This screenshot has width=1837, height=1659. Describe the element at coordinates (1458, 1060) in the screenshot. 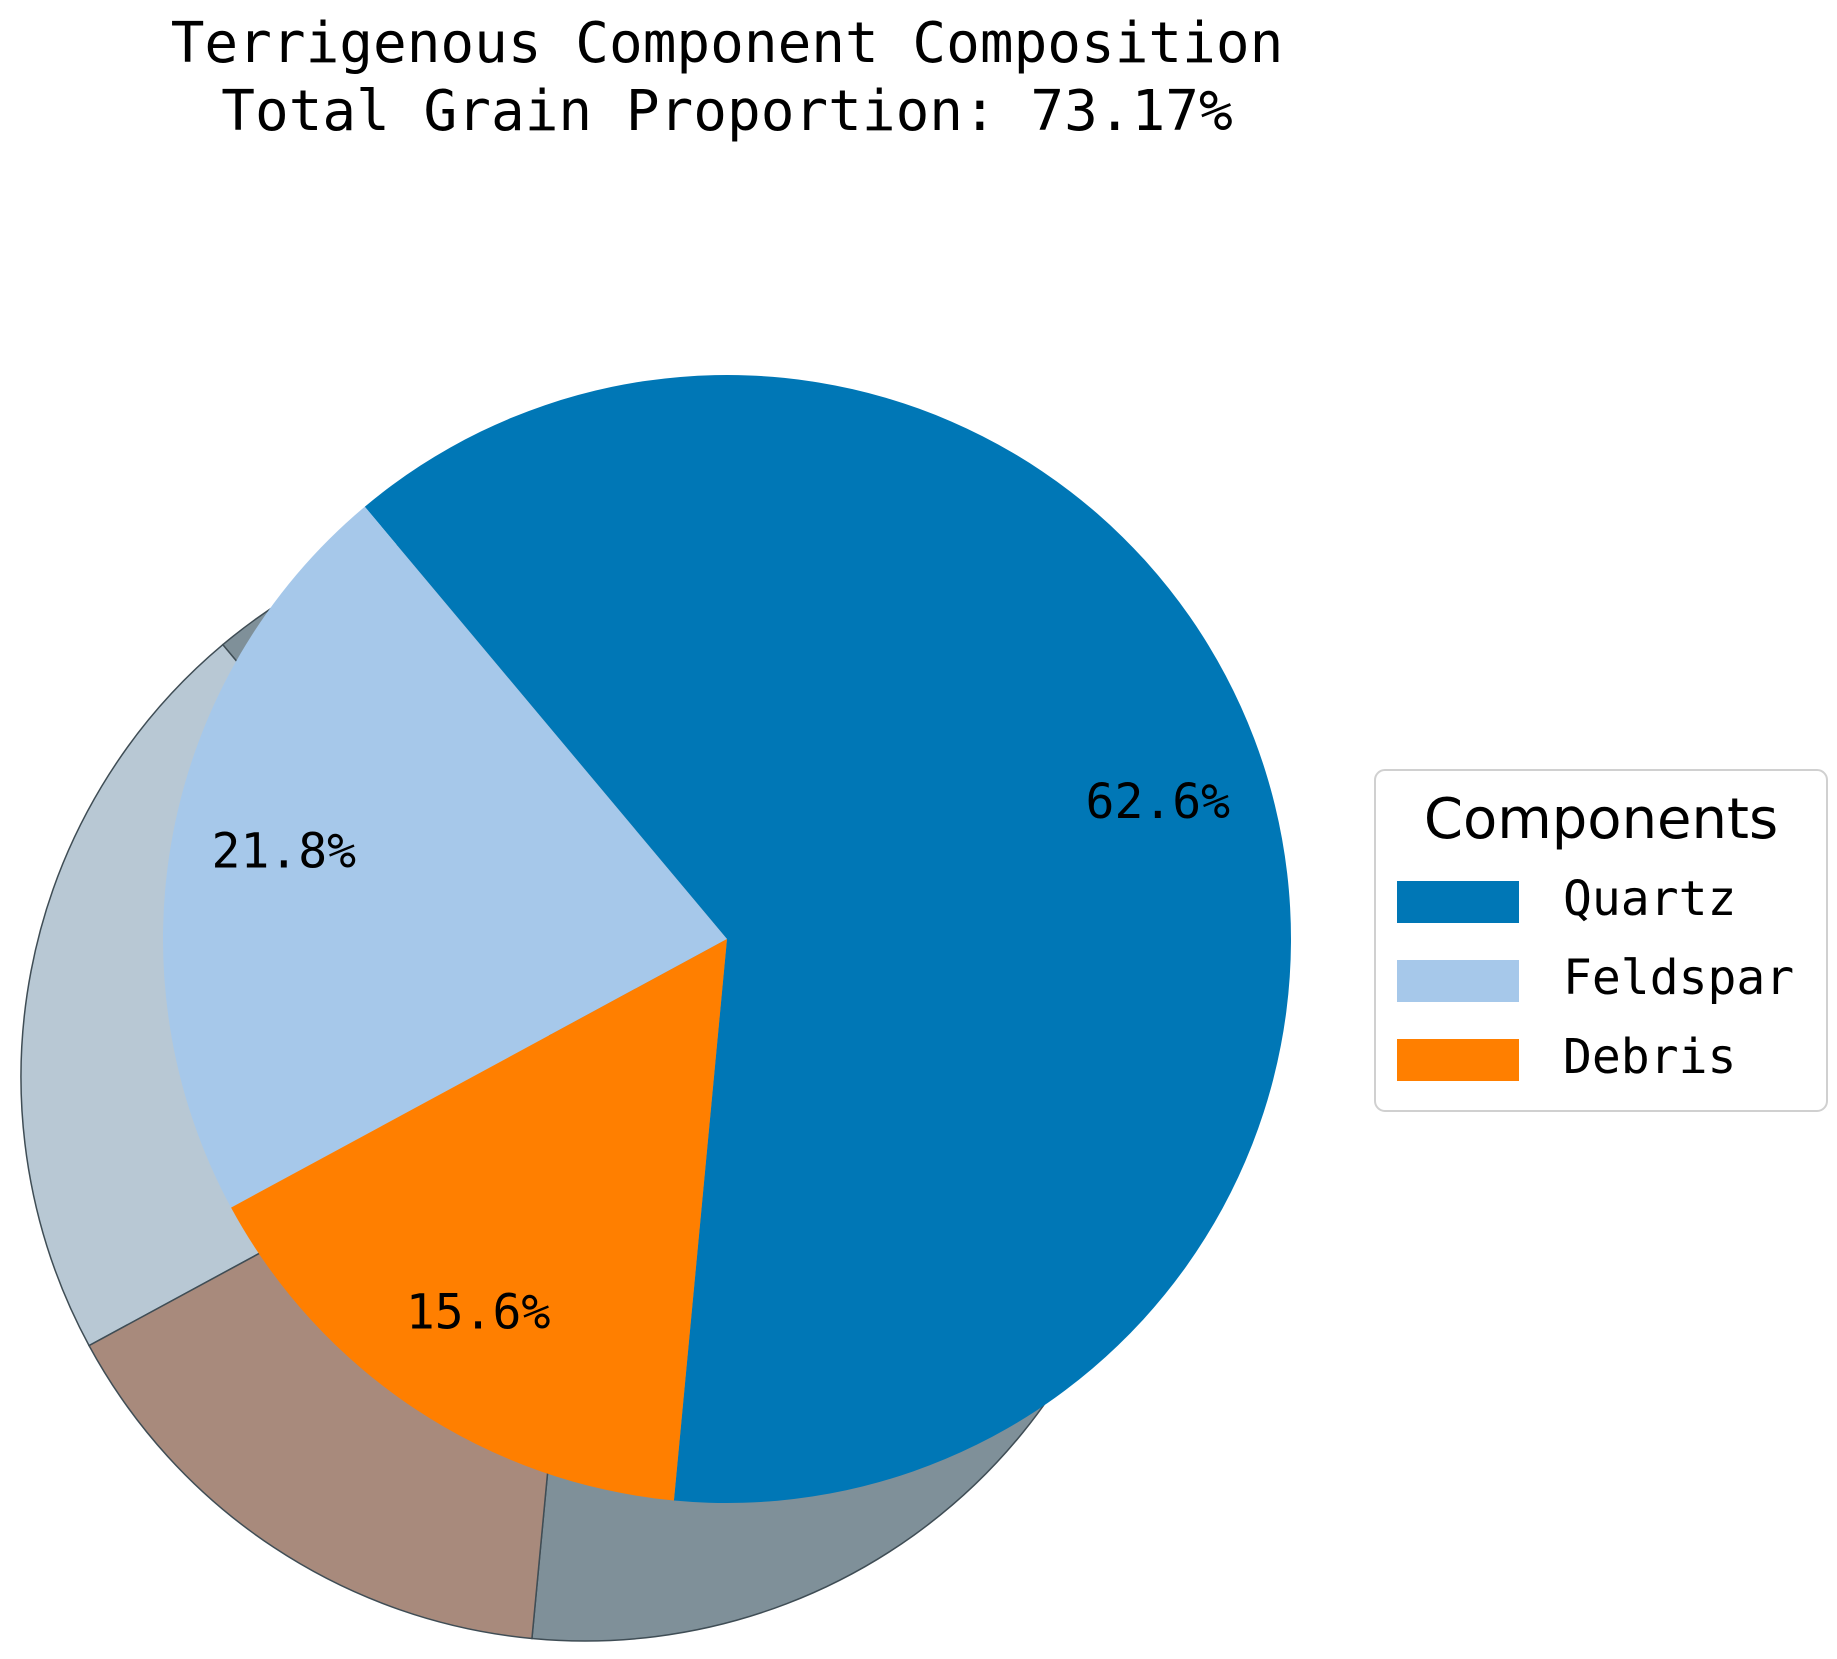

I see `legend-swatch-debris` at that location.